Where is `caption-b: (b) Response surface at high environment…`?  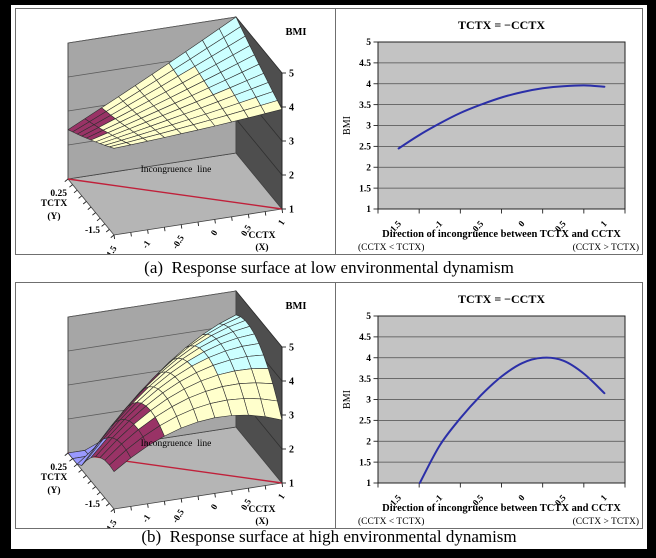 caption-b: (b) Response surface at high environment… is located at coordinates (329, 537).